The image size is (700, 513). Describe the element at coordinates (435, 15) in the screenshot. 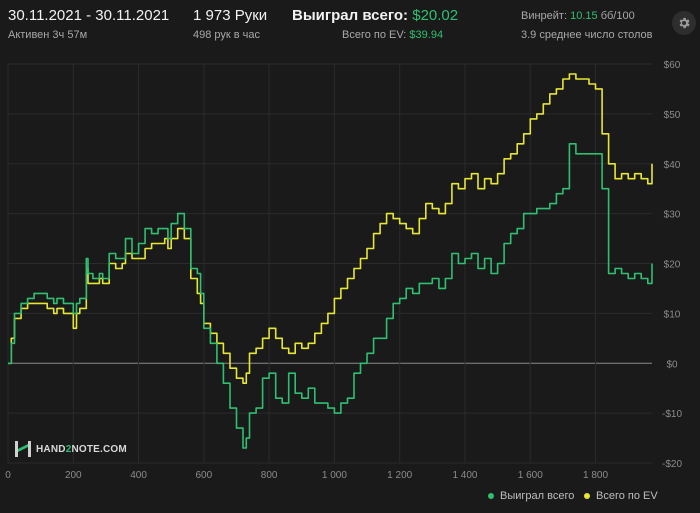

I see `won-total-value: $20.02` at that location.